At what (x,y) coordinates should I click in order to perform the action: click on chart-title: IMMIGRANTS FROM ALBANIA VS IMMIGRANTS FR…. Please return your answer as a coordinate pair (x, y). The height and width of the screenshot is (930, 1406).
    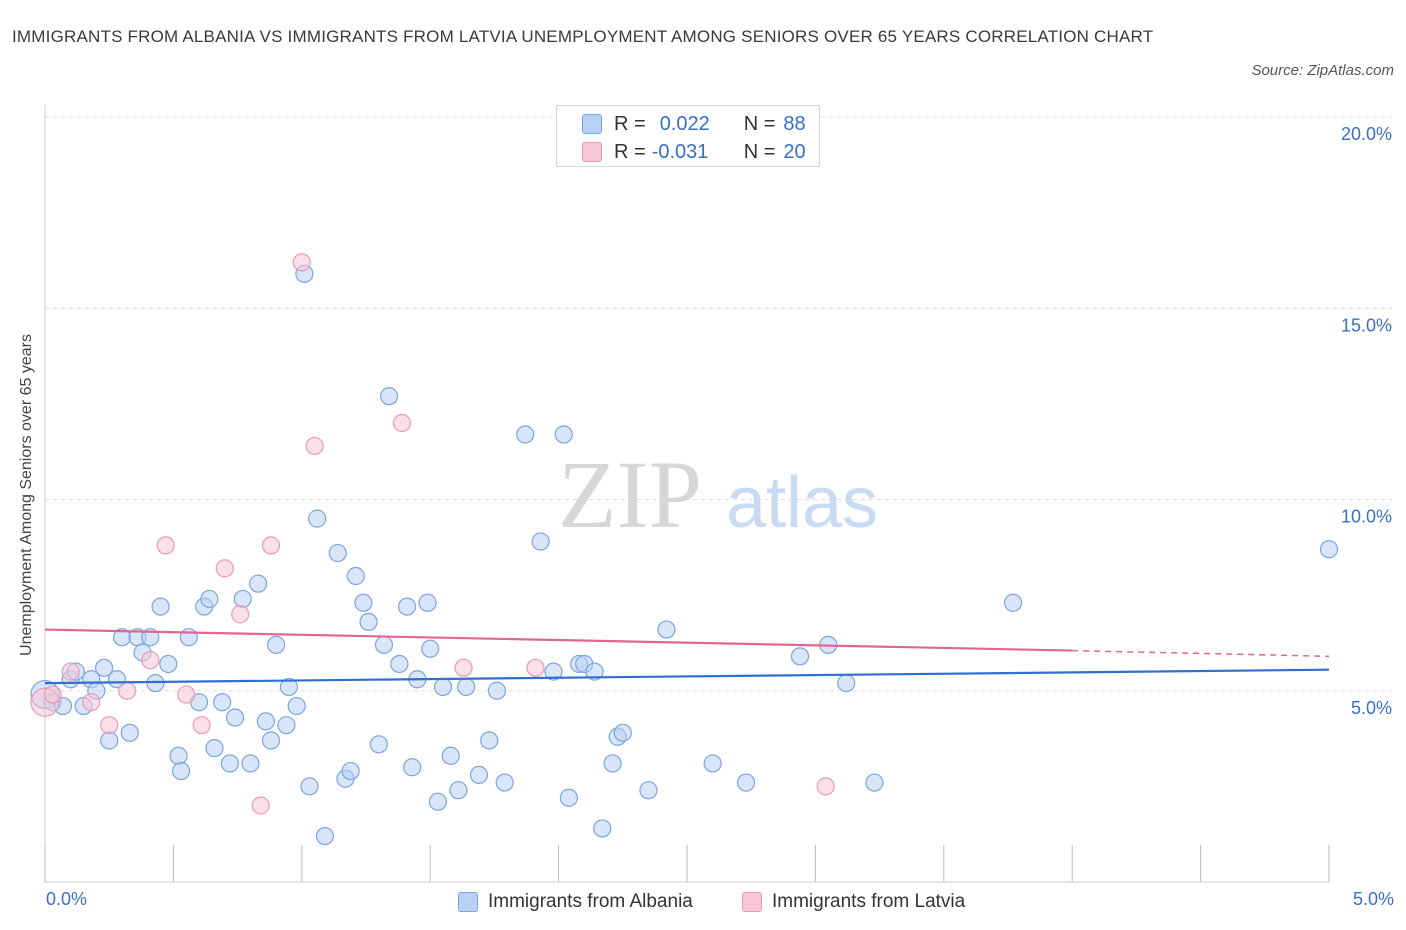
    Looking at the image, I should click on (583, 36).